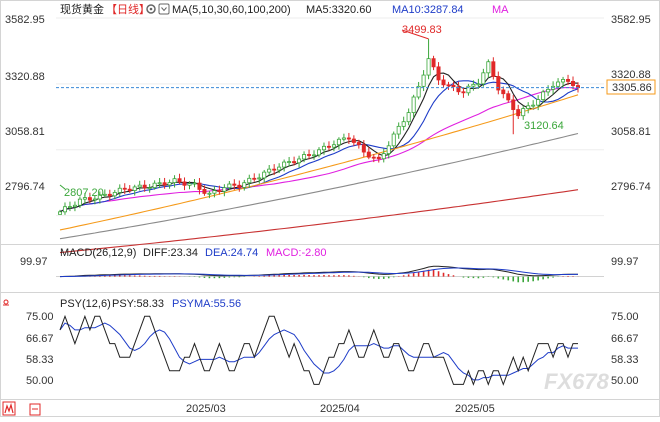  I want to click on watermark: FX678, so click(577, 381).